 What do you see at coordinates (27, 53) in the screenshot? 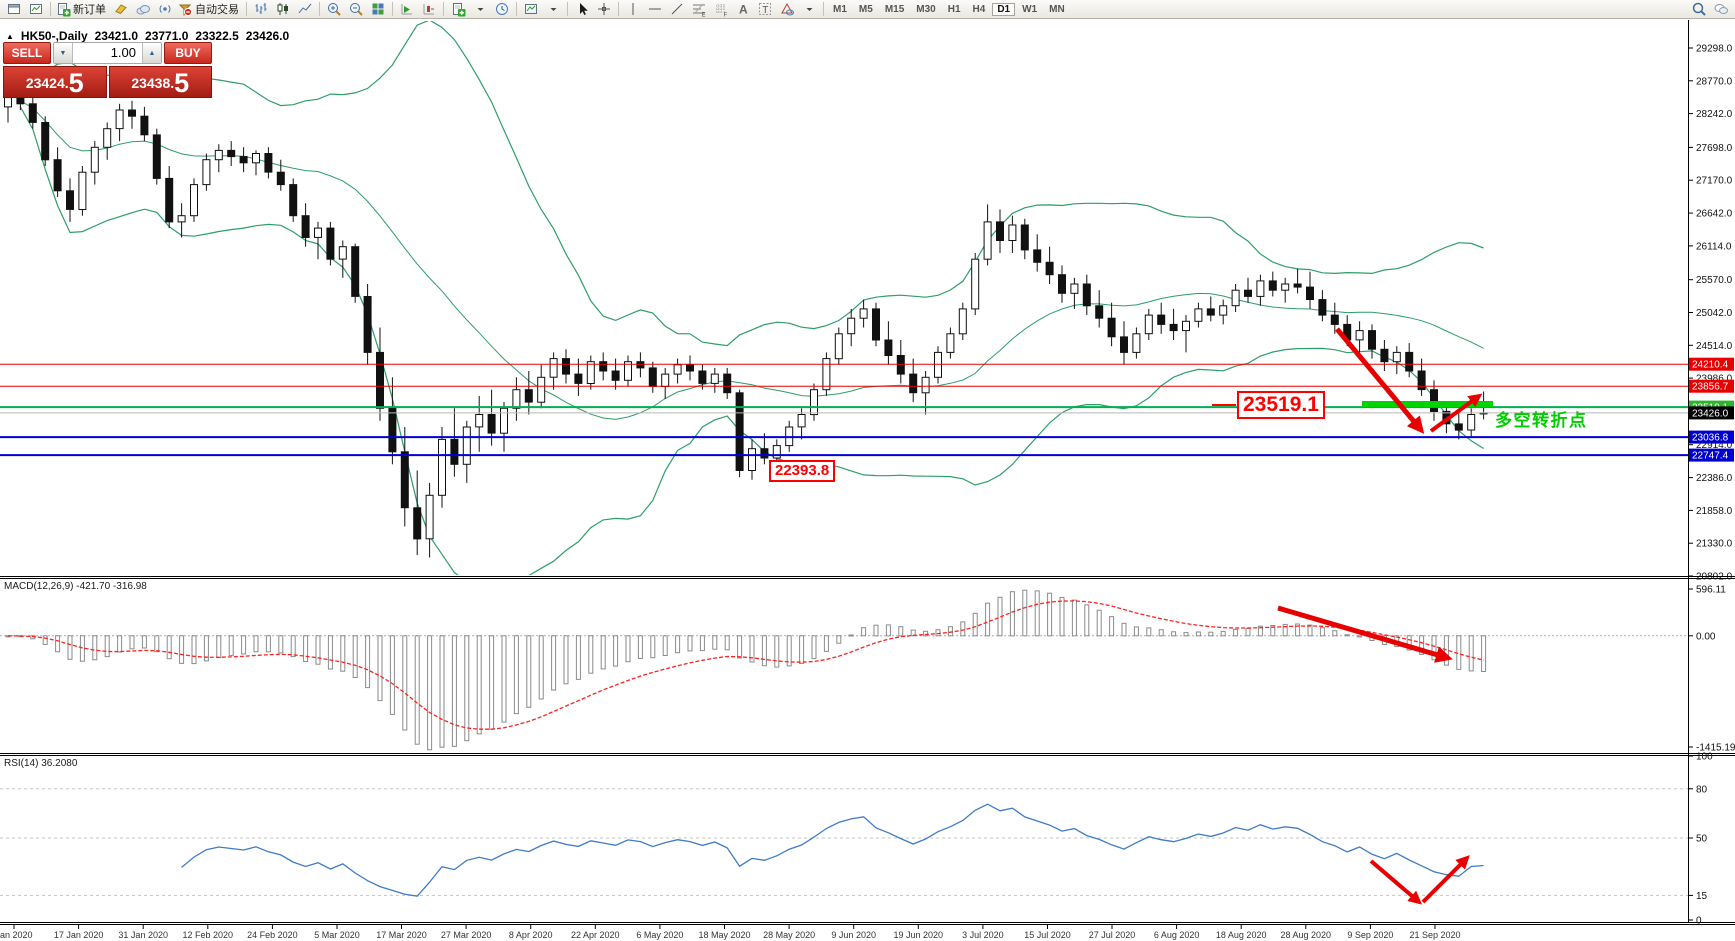
I see `sell-button: SELL` at bounding box center [27, 53].